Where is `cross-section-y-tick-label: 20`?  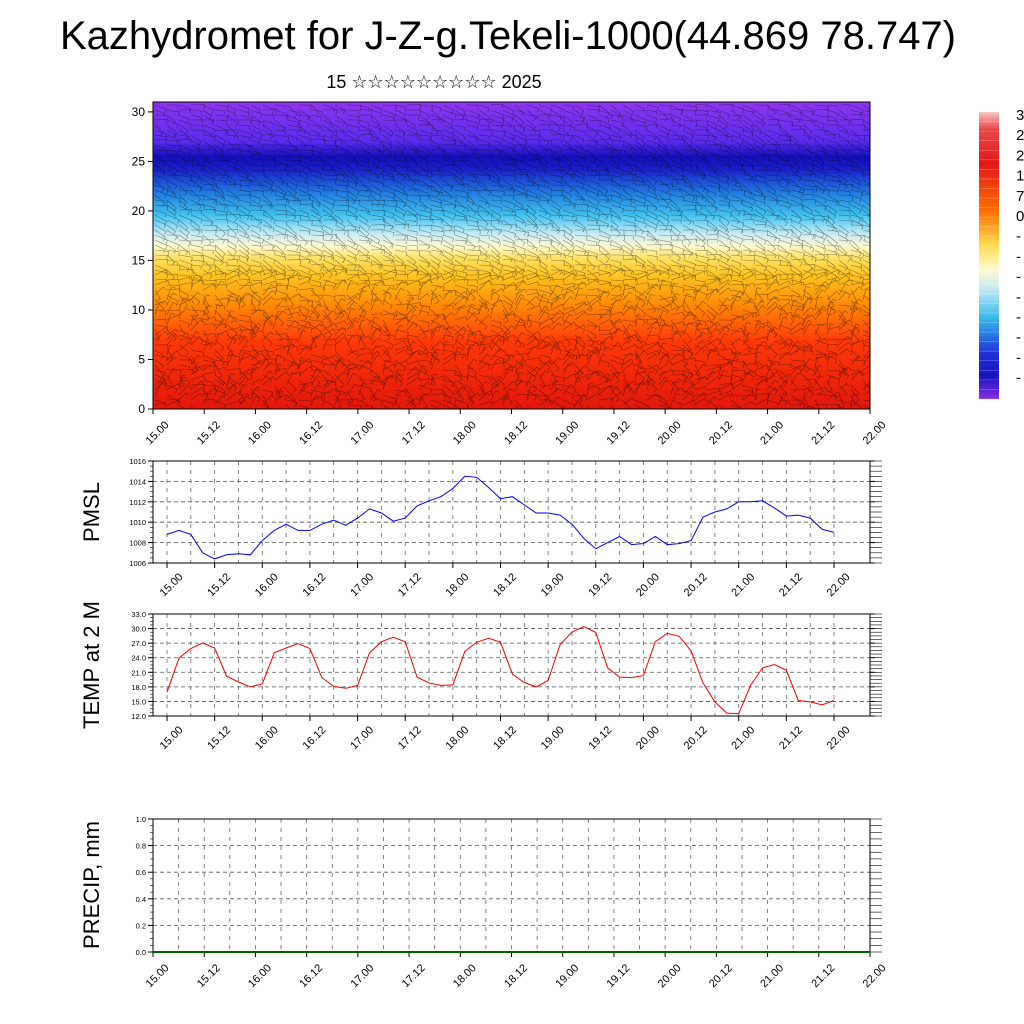
cross-section-y-tick-label: 20 is located at coordinates (139, 211).